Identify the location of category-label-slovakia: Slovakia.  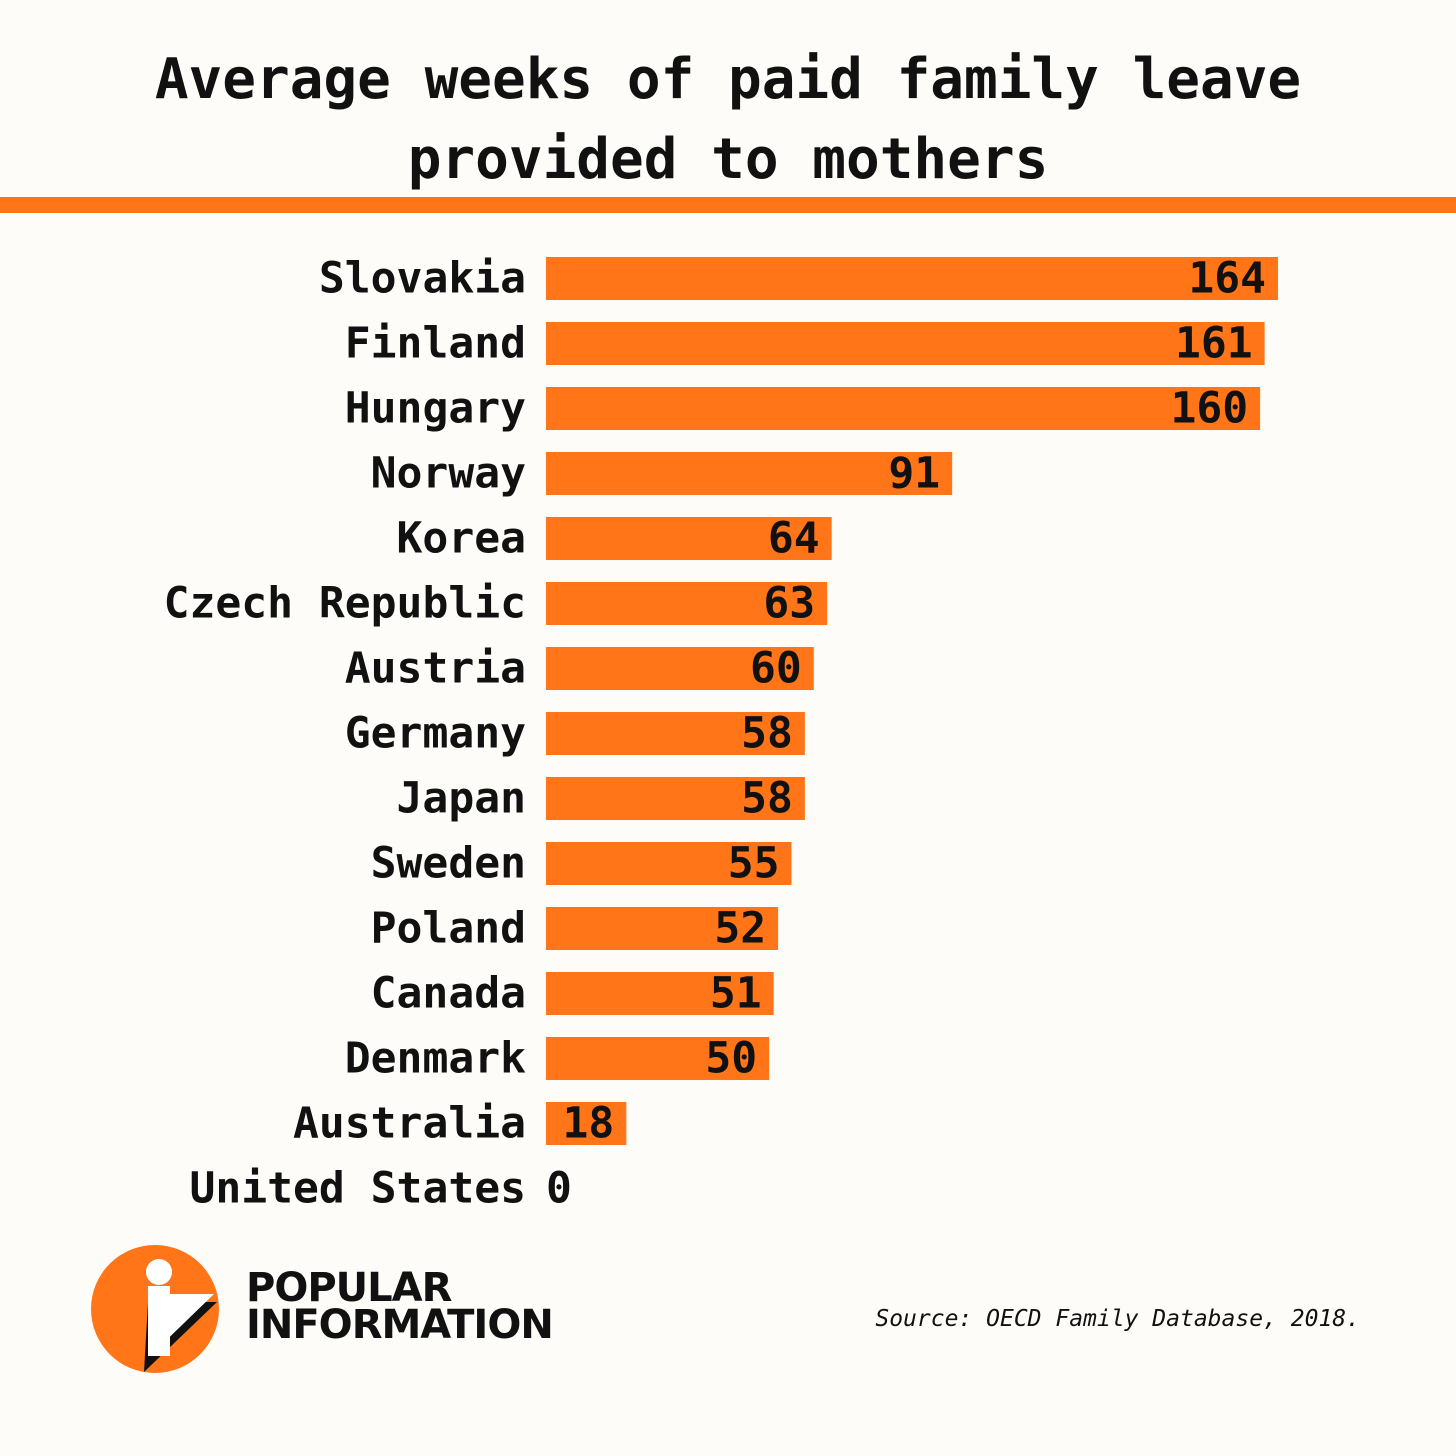
(422, 279).